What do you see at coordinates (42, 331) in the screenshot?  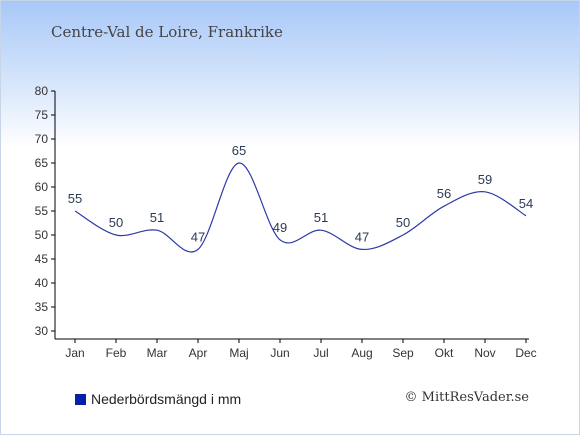 I see `y-tick-label: 30` at bounding box center [42, 331].